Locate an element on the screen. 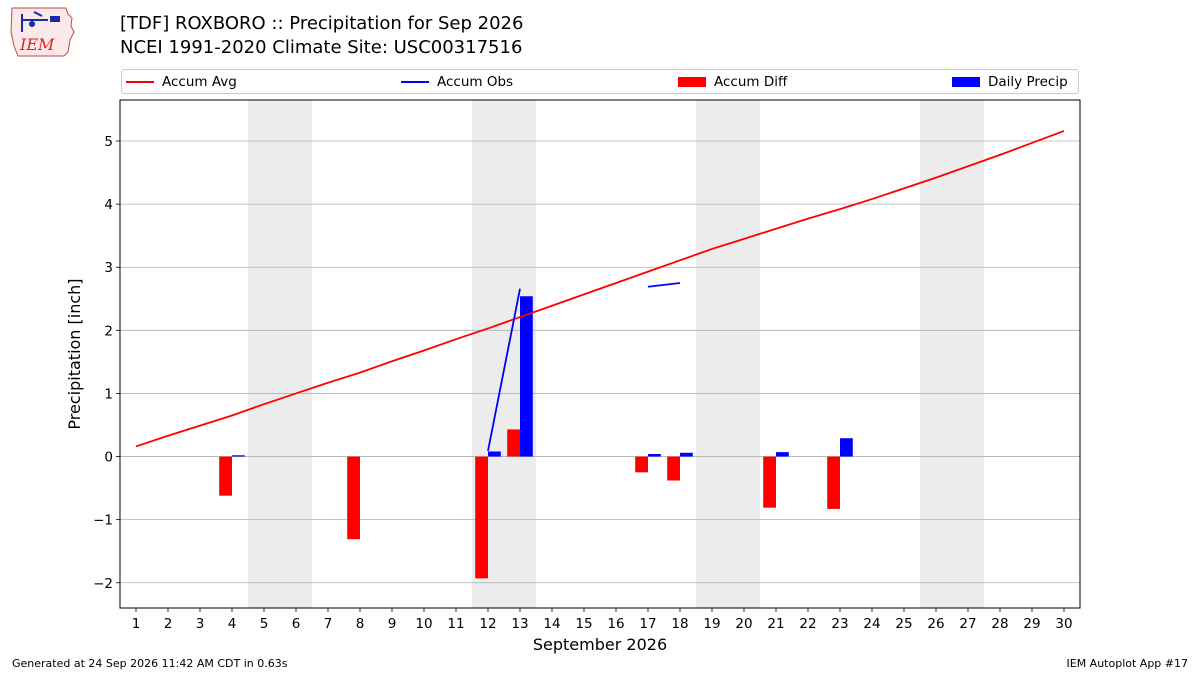 The image size is (1200, 675). legend-label: Accum Obs is located at coordinates (475, 82).